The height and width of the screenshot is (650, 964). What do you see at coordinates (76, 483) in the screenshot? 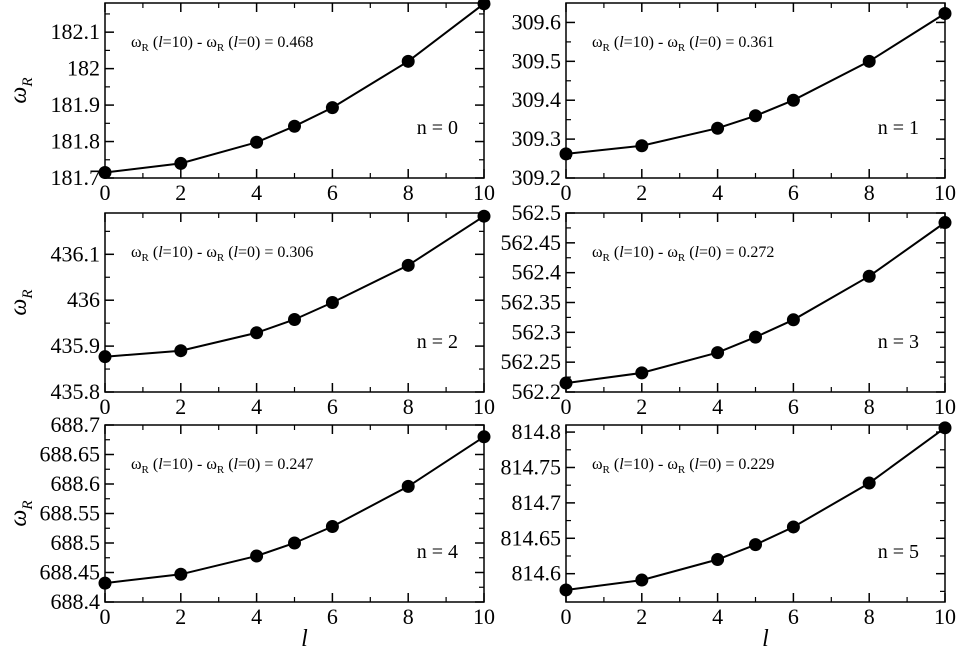
I see `y-tick-label: 688.6` at bounding box center [76, 483].